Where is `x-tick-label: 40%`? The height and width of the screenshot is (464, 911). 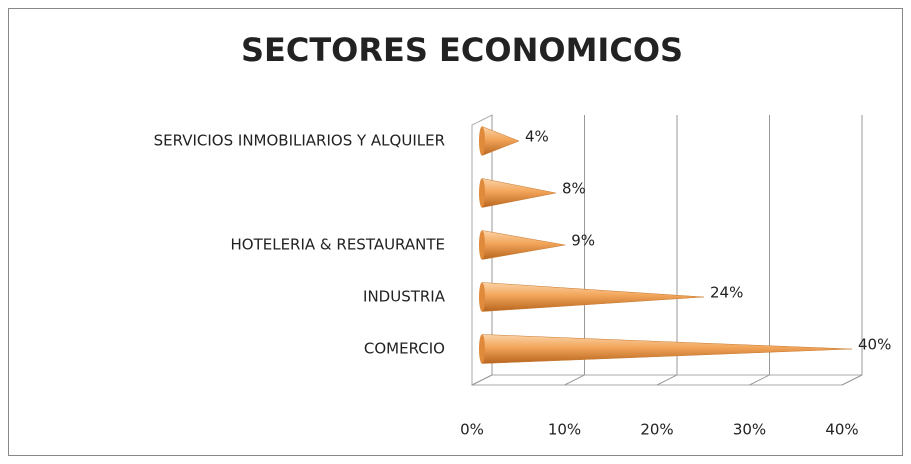
x-tick-label: 40% is located at coordinates (841, 430).